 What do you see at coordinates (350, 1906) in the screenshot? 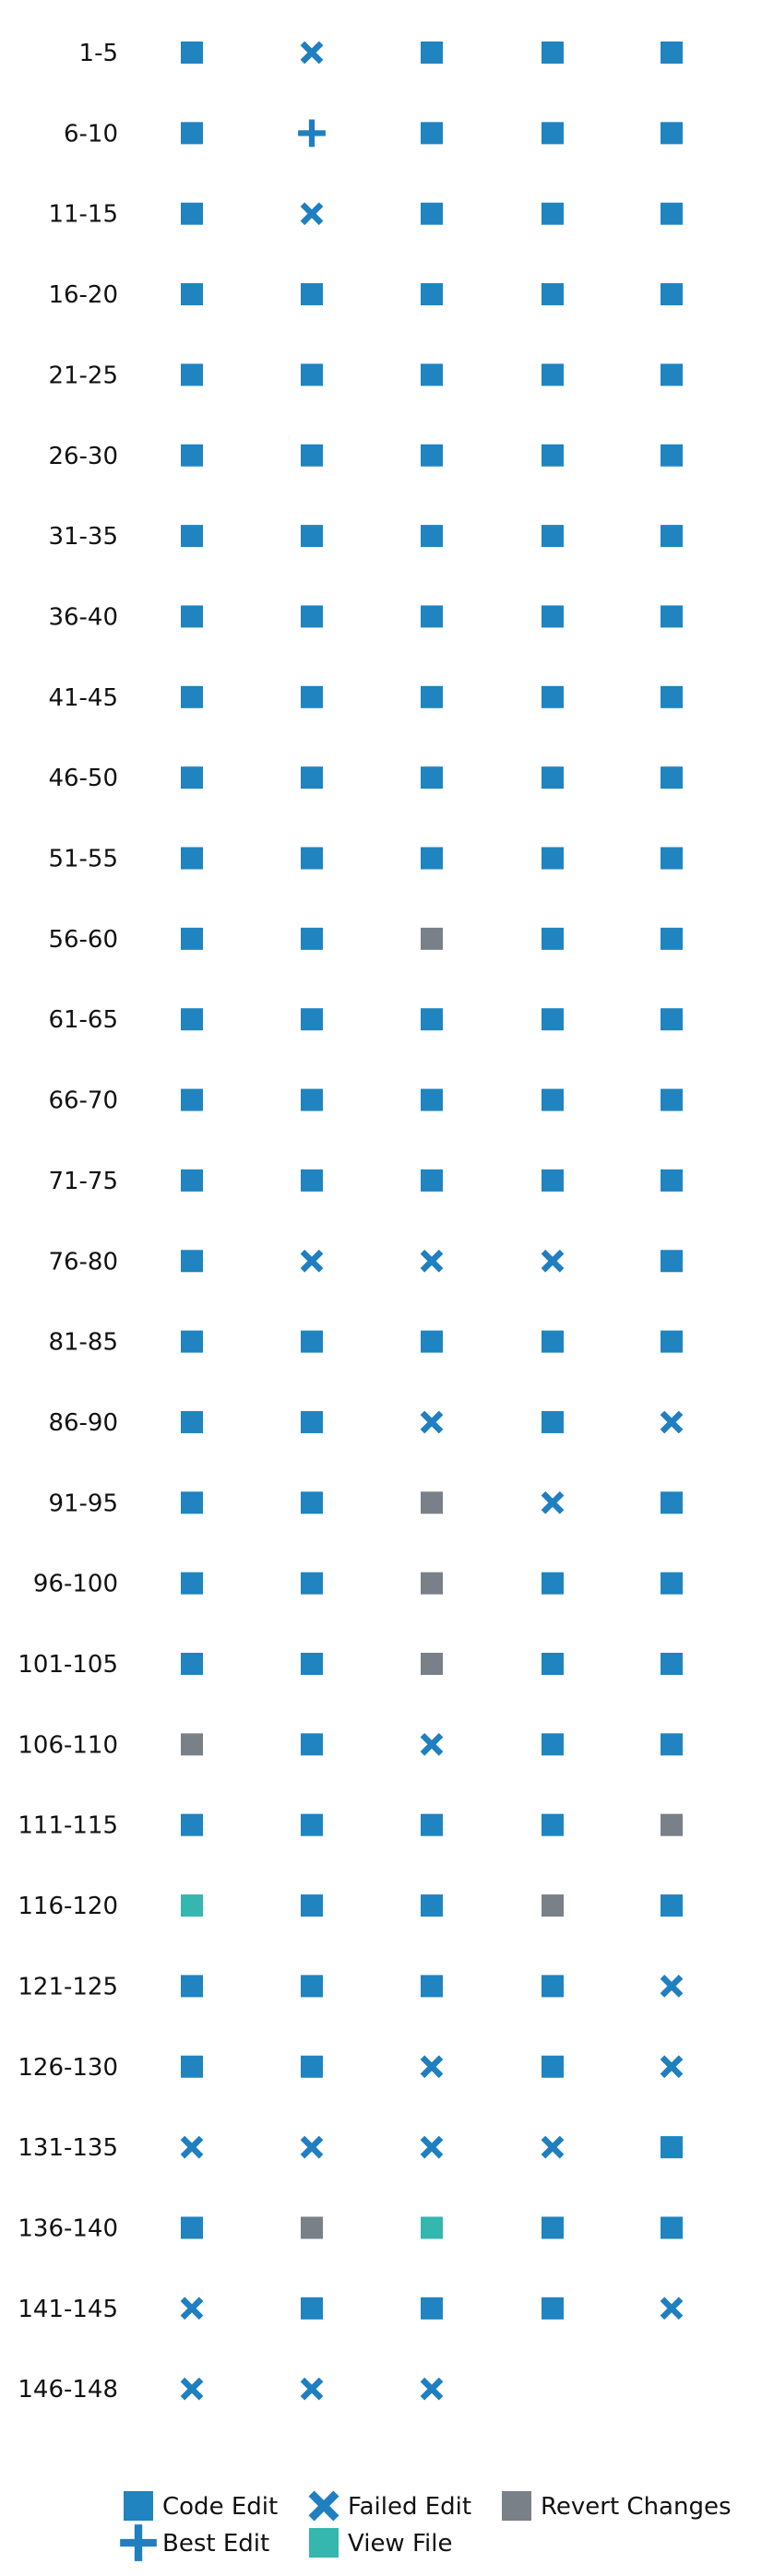
I see `chart-row: 116-120` at bounding box center [350, 1906].